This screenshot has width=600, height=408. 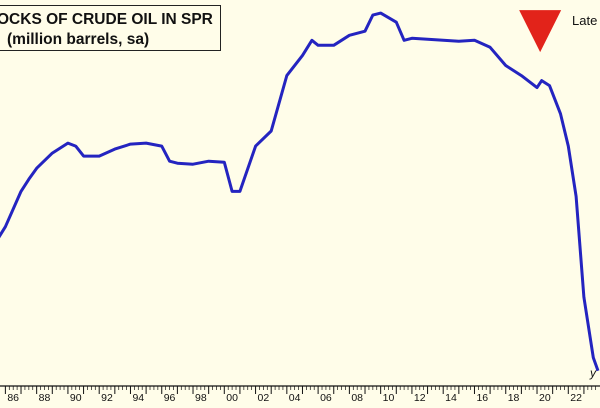 I want to click on x-axis: 86 88 90 92 94 96 98 00 02 04 06 08 10 12 14 16 18 20 22, so click(x=300, y=394).